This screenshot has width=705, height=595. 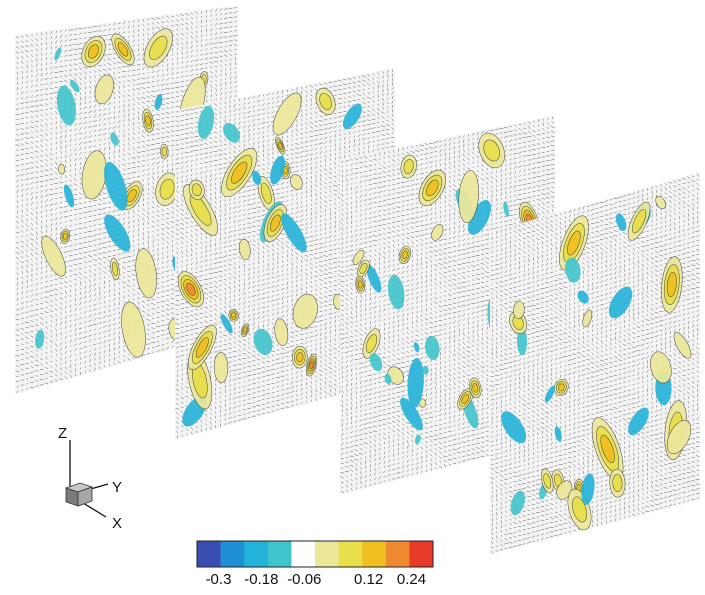 What do you see at coordinates (62, 433) in the screenshot?
I see `z-axis-label: Z` at bounding box center [62, 433].